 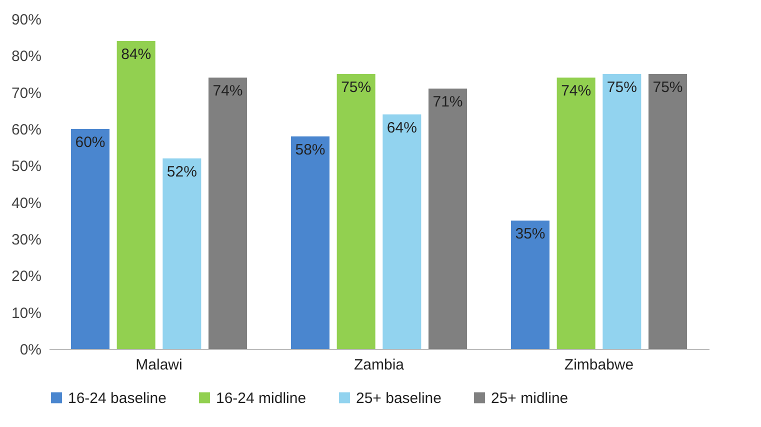 I want to click on legend-label: 25+ baseline, so click(x=399, y=398).